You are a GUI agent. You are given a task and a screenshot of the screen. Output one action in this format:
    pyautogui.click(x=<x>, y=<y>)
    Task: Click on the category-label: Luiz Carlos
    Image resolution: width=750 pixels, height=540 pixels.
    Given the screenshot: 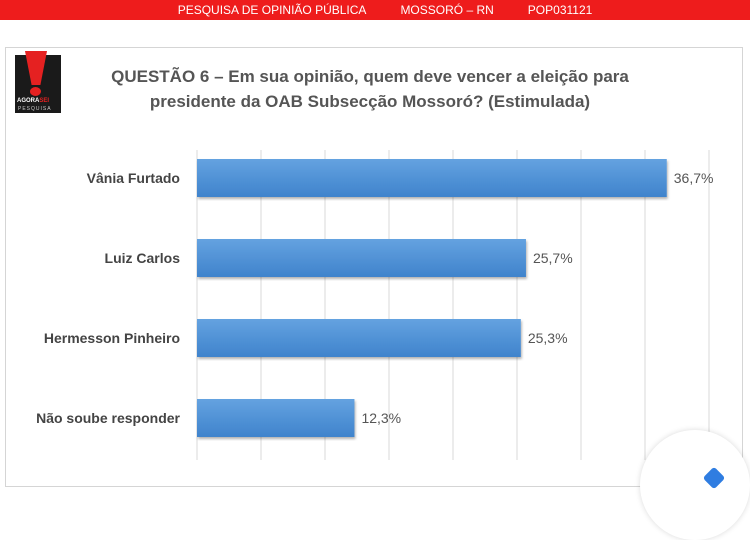 What is the action you would take?
    pyautogui.click(x=143, y=258)
    